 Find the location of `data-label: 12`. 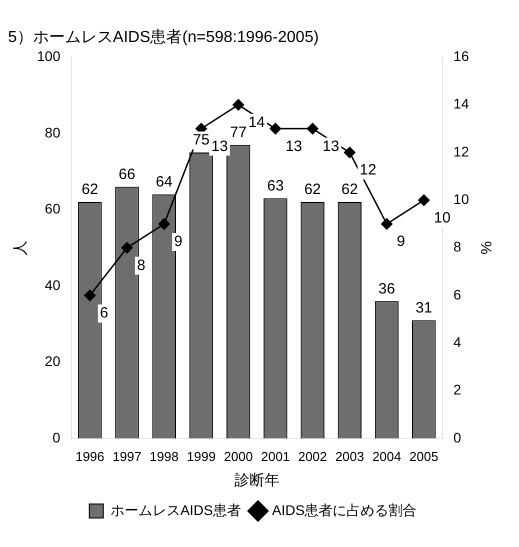

data-label: 12 is located at coordinates (368, 170).